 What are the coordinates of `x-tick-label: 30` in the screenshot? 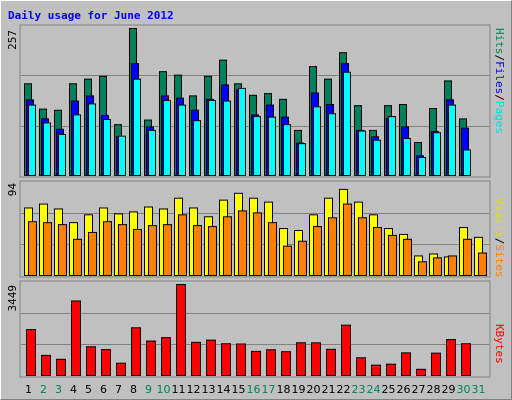 It's located at (464, 389).